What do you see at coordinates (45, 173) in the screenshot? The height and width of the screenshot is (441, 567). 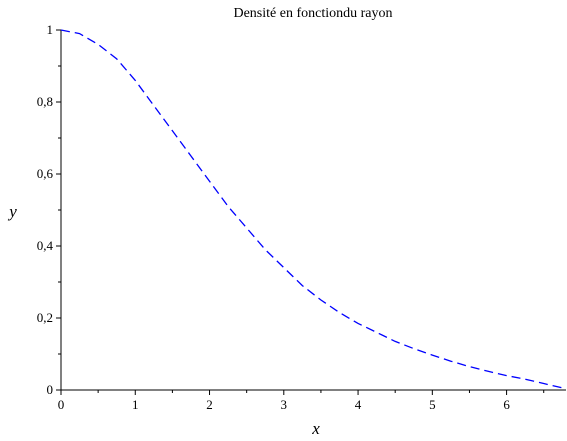 I see `y-tick-label: 0,6` at bounding box center [45, 173].